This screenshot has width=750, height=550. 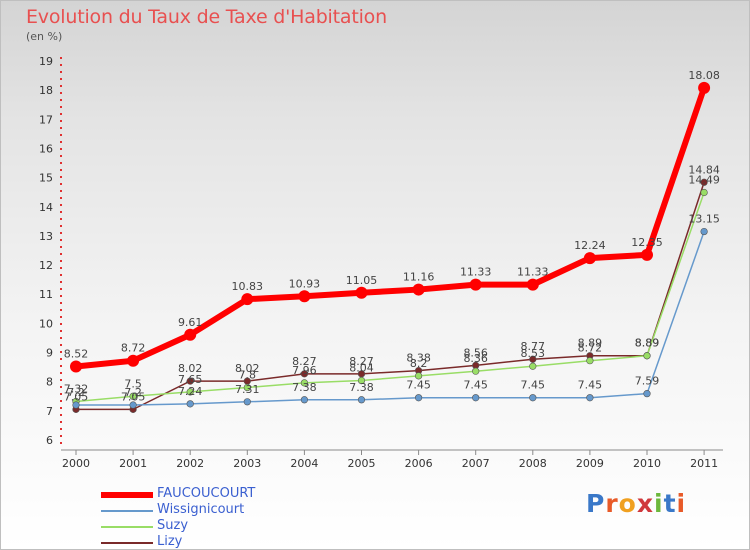 What do you see at coordinates (226, 526) in the screenshot?
I see `legend-item: Suzy` at bounding box center [226, 526].